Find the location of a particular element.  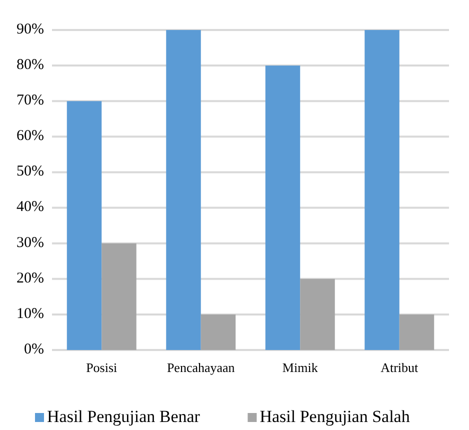

legend-label: Hasil Pengujian Salah is located at coordinates (335, 416).